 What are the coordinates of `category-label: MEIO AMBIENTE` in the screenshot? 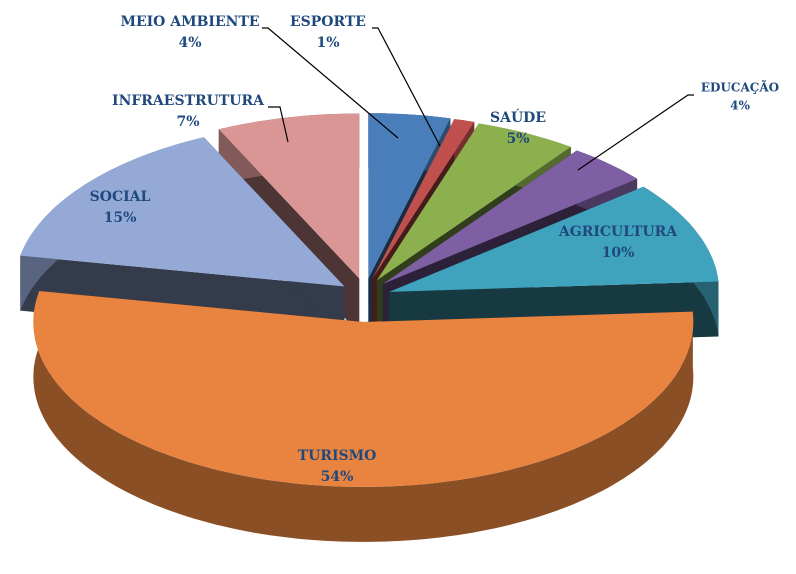 It's located at (189, 22).